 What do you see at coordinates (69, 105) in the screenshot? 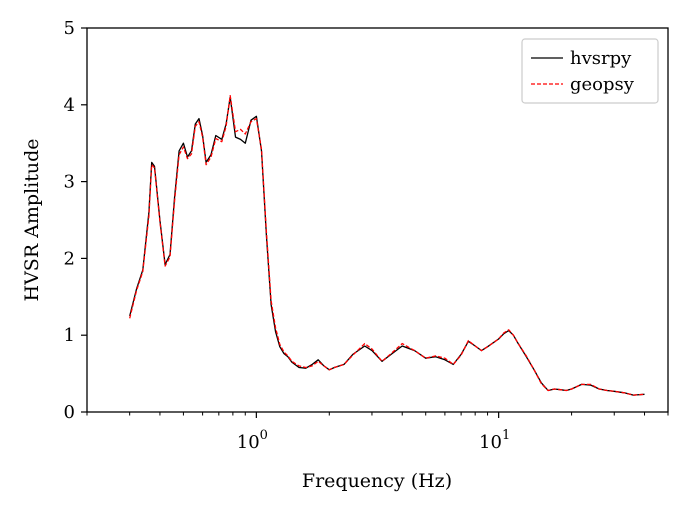
I see `y-tick-label: 4` at bounding box center [69, 105].